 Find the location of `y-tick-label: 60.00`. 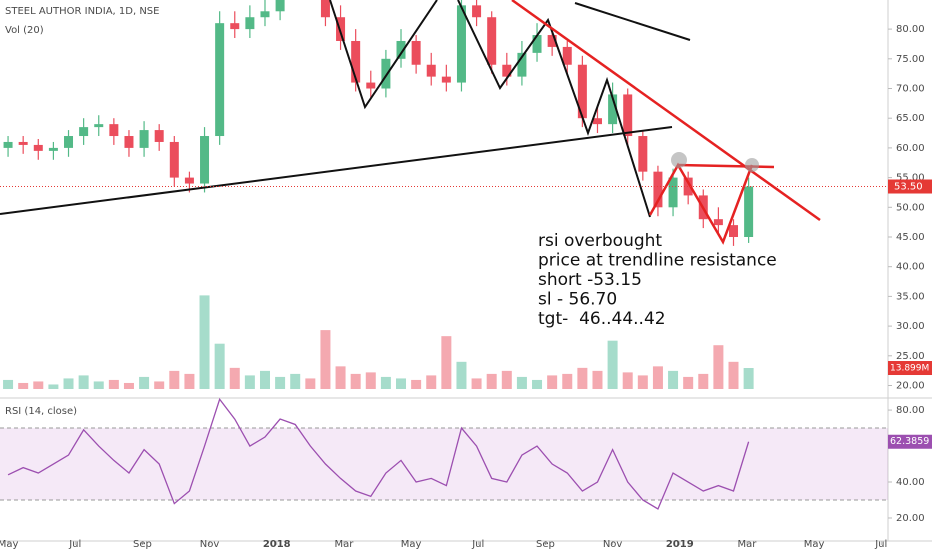

y-tick-label: 60.00 is located at coordinates (910, 148).